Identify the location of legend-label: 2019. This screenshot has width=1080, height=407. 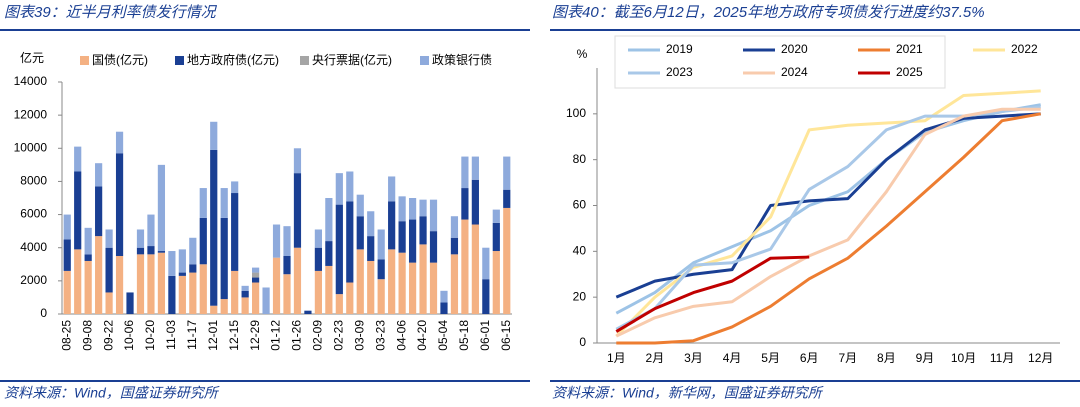
(679, 49).